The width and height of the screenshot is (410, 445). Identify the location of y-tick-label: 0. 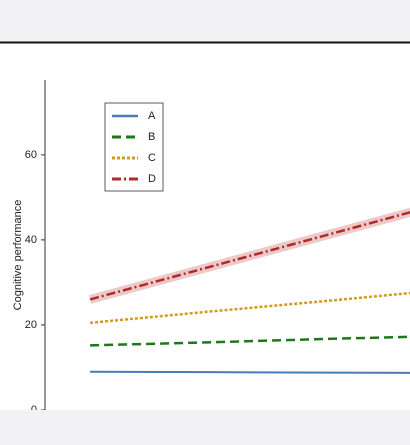
(34, 410).